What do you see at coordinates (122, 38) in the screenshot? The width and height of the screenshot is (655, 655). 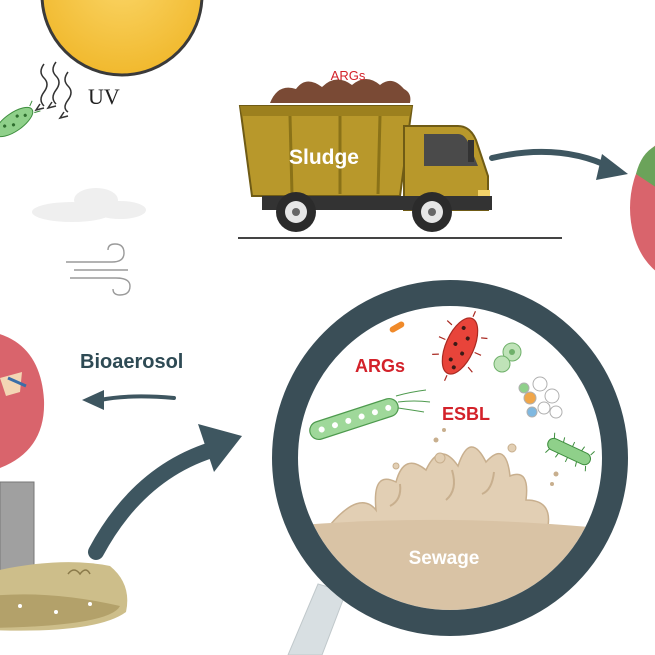 I see `sun-icon` at bounding box center [122, 38].